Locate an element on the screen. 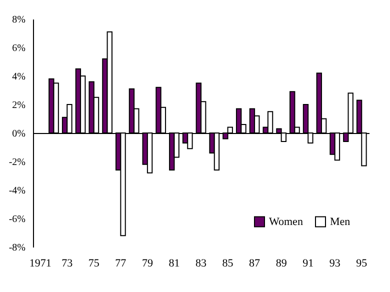  x-tick-label: 93 is located at coordinates (335, 264).